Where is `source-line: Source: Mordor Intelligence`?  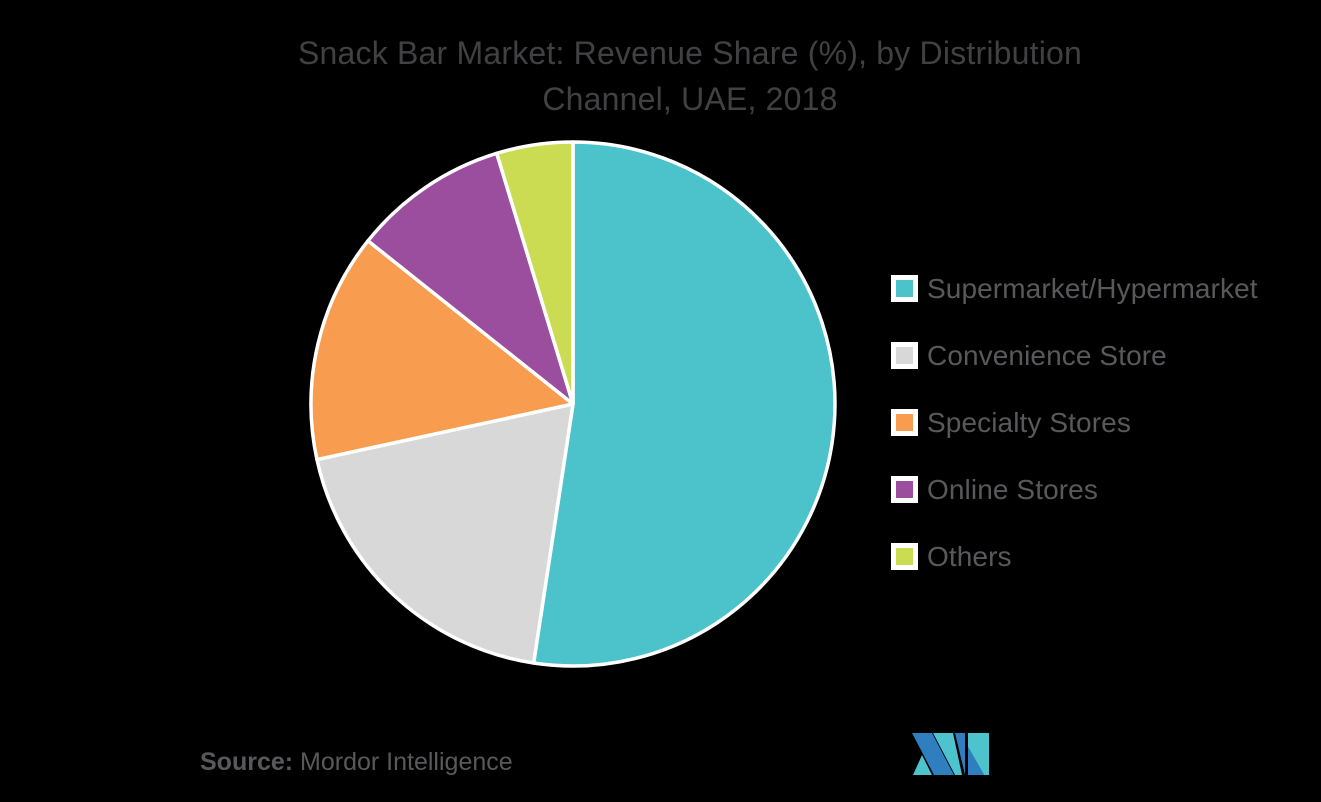 source-line: Source: Mordor Intelligence is located at coordinates (356, 762).